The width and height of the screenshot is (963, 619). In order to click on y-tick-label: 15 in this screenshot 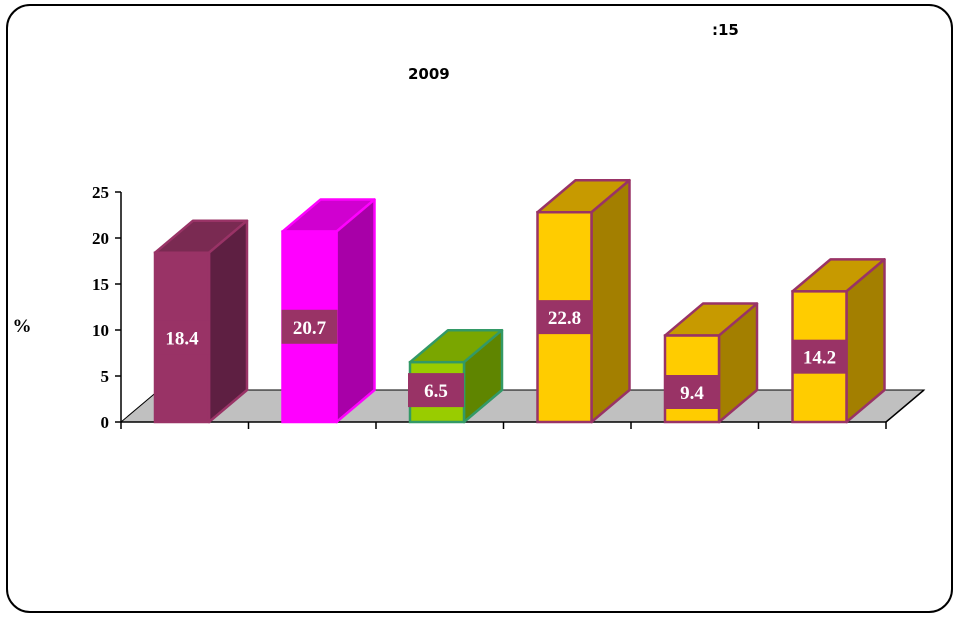, I will do `click(100, 284)`.